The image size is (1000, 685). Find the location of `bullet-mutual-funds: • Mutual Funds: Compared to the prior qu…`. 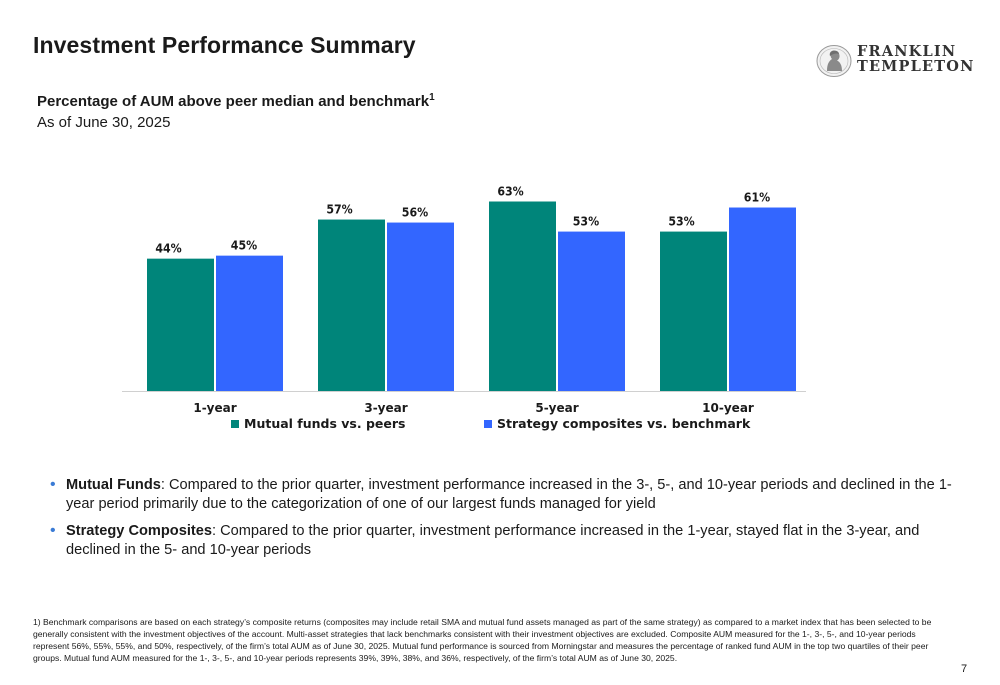

bullet-mutual-funds: • Mutual Funds: Compared to the prior qu… is located at coordinates (510, 495).